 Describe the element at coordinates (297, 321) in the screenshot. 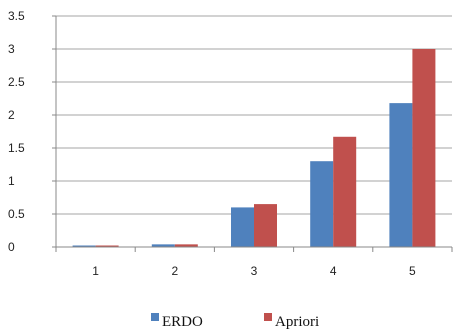

I see `legend-label-apriori: Apriori` at that location.